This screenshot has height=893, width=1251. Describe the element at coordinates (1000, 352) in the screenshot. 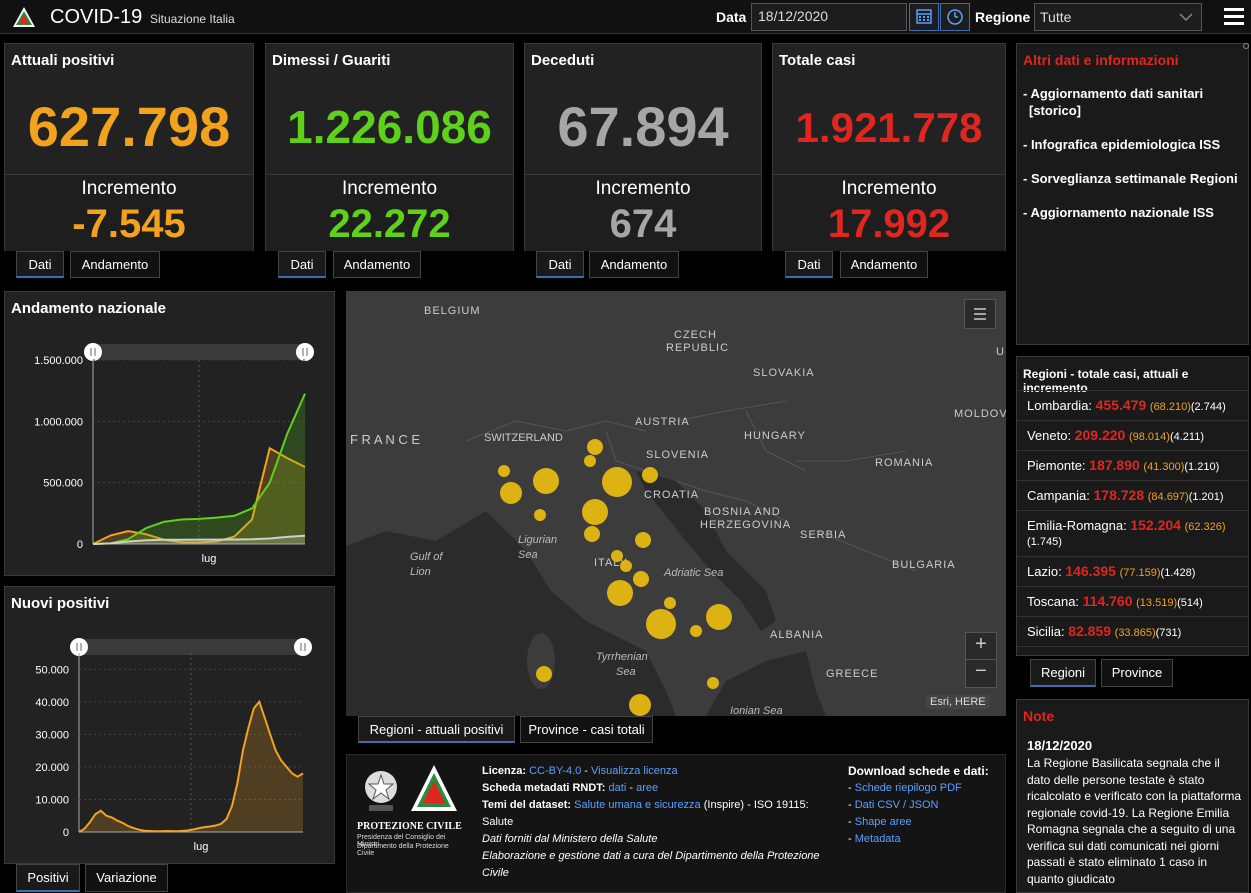

I see `map-label: U` at that location.